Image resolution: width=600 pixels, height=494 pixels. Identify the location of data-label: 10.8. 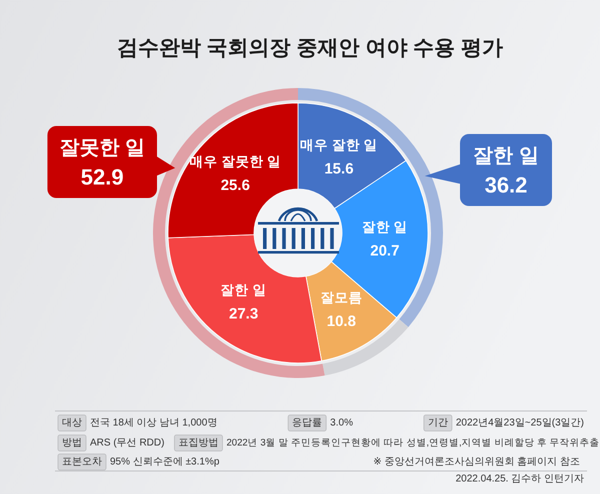
(341, 321).